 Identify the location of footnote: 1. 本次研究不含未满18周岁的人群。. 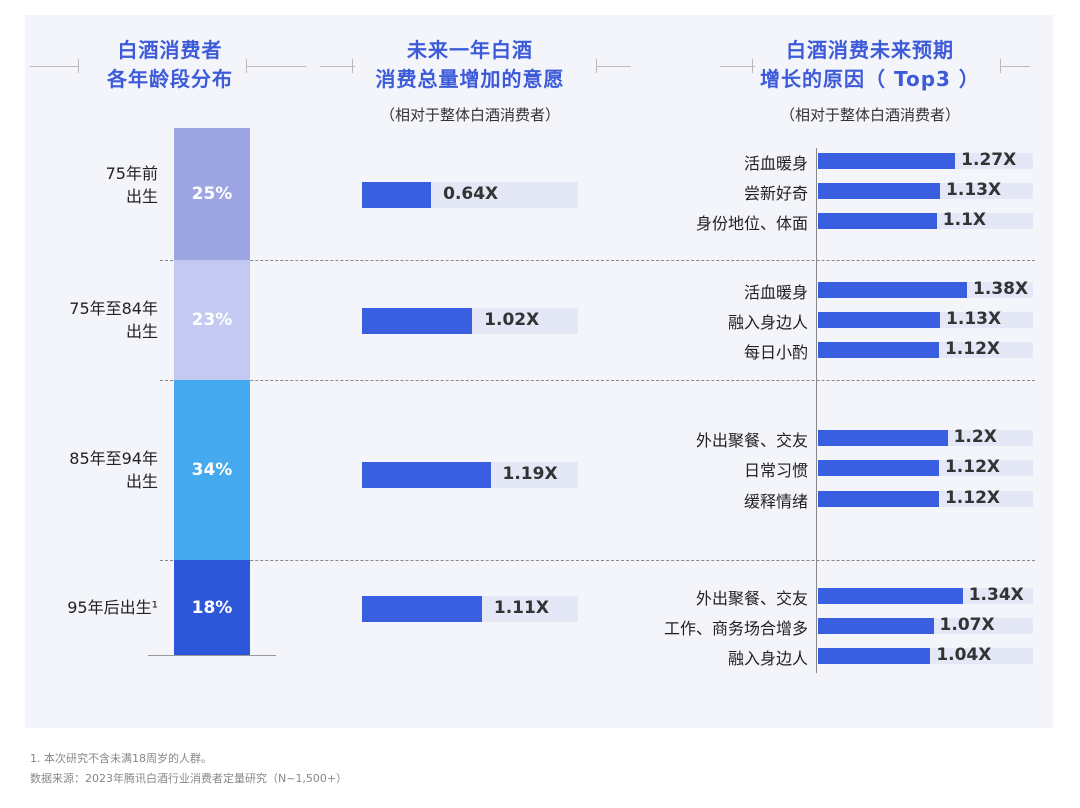
(121, 758).